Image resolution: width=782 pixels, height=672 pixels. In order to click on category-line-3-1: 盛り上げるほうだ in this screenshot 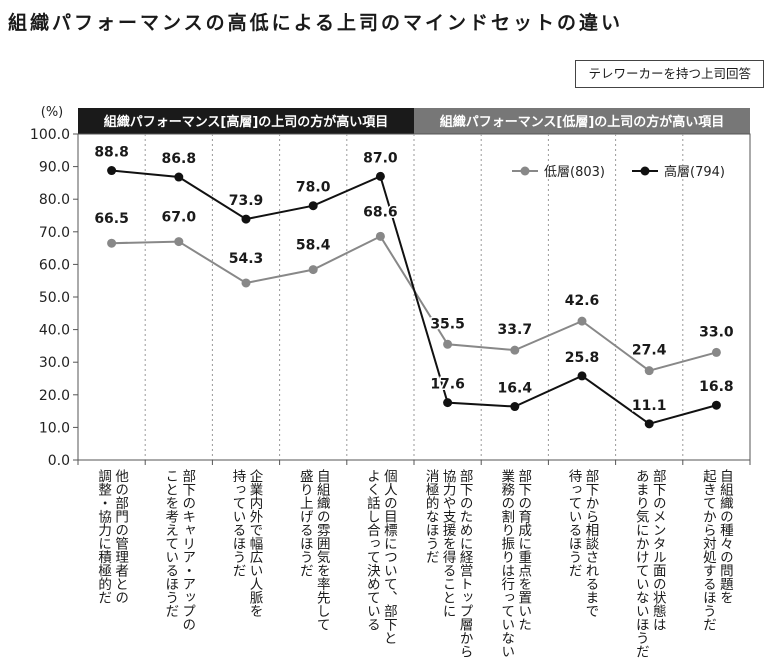, I will do `click(305, 523)`.